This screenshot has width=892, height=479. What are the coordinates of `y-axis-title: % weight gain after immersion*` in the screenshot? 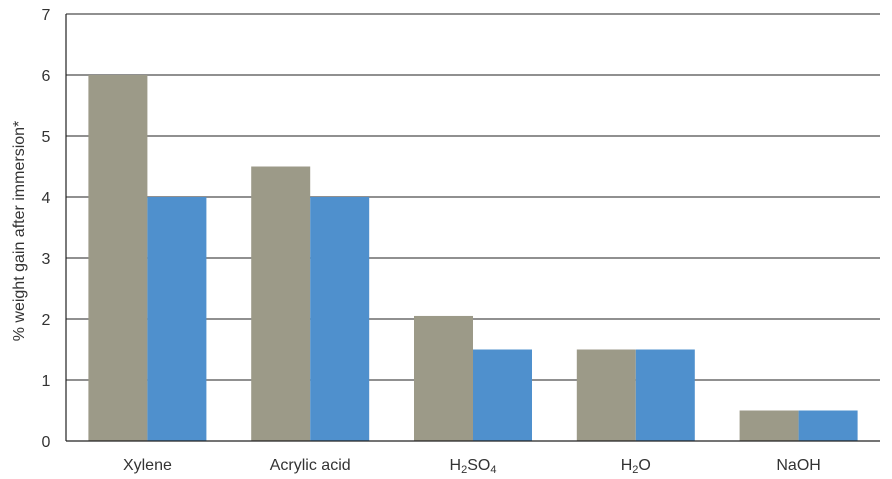 It's located at (19, 231).